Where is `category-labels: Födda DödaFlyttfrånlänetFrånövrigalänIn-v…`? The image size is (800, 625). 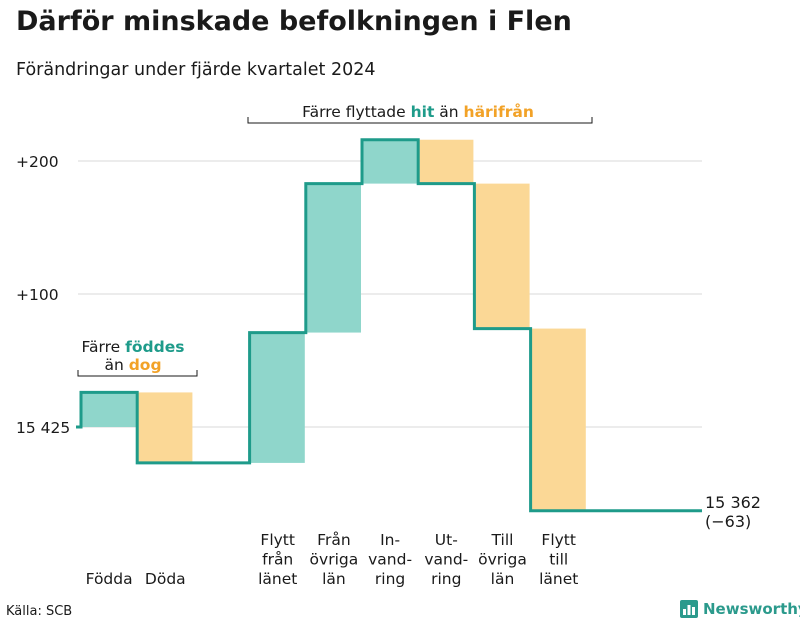
category-labels: Födda DödaFlyttfrånlänetFrånövrigalänIn-v… is located at coordinates (332, 559).